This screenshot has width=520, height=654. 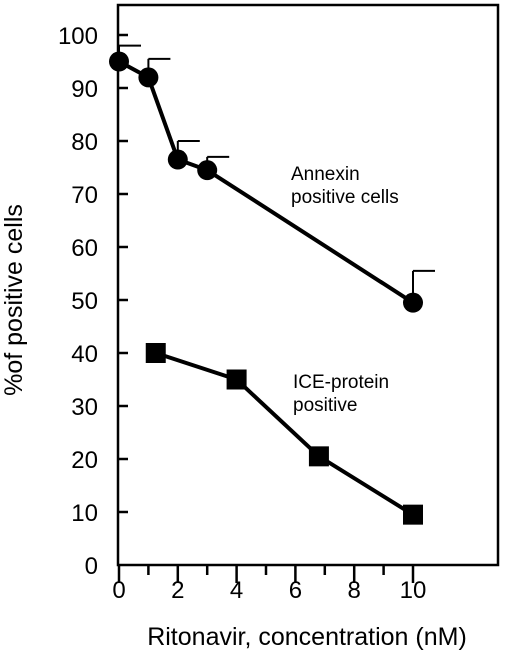 I want to click on y-tick-label: 90, so click(x=84, y=89).